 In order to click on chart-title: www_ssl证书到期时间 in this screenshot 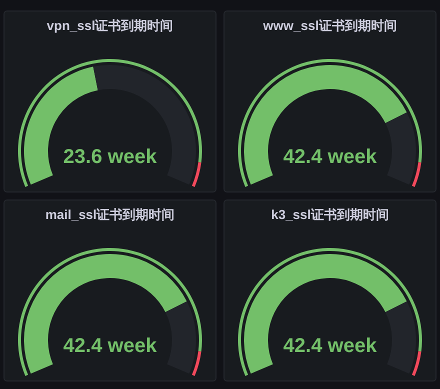, I will do `click(329, 25)`.